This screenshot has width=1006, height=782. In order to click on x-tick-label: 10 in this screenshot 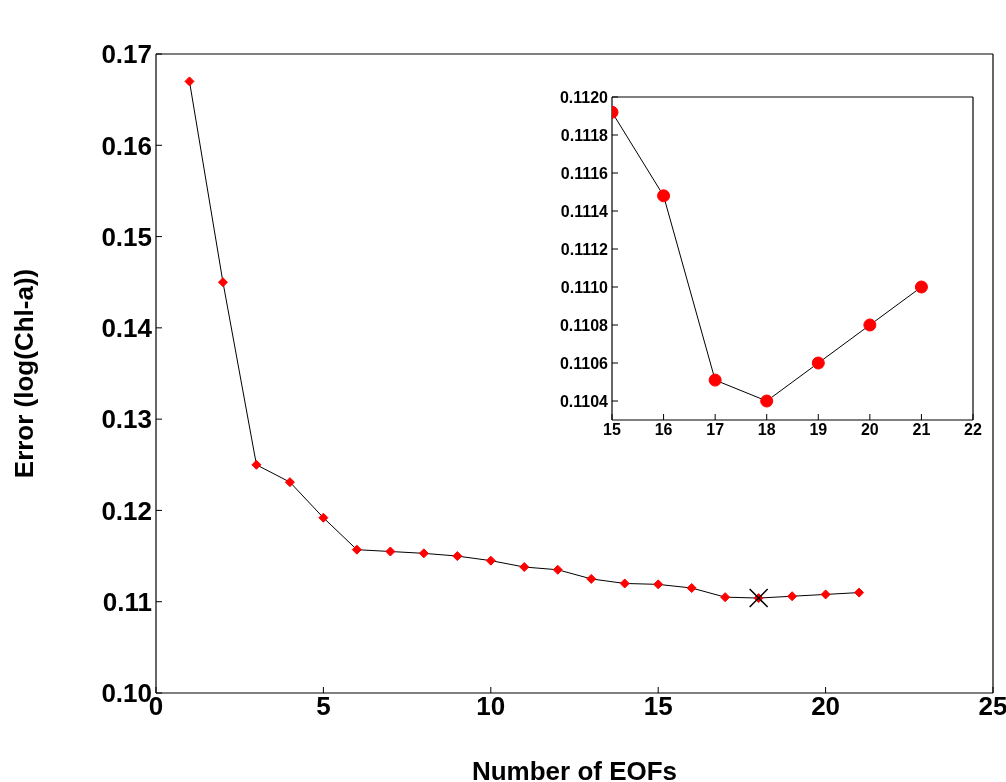, I will do `click(491, 706)`.